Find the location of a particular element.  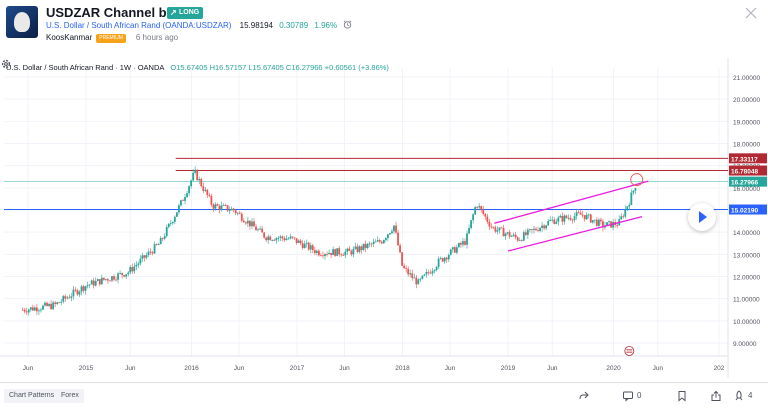

price-axis-label: 12.00000 is located at coordinates (746, 278).